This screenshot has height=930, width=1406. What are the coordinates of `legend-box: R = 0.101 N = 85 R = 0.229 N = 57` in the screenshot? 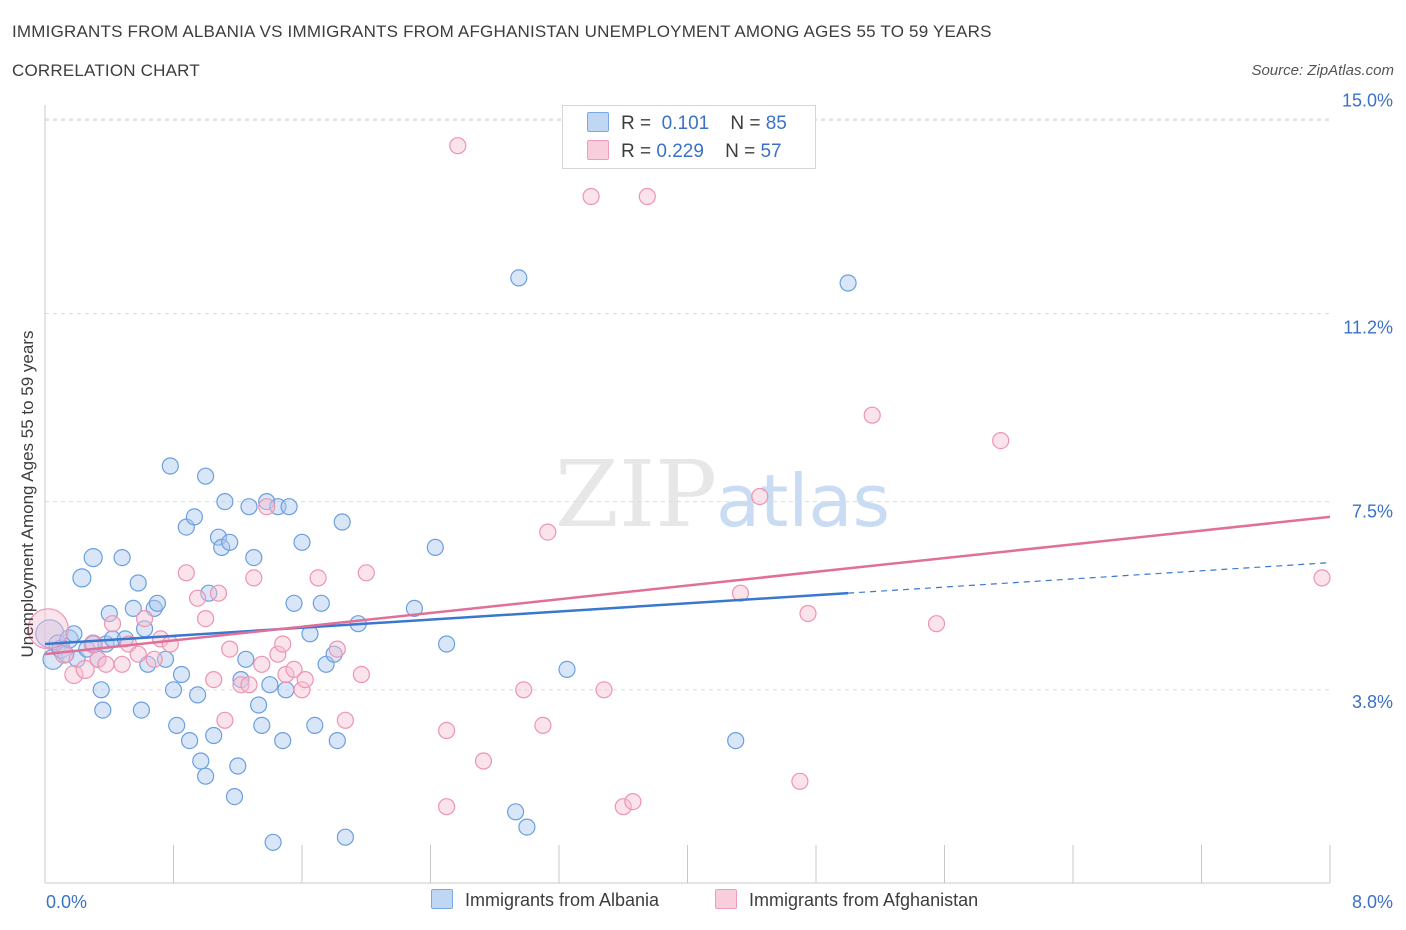 It's located at (689, 137).